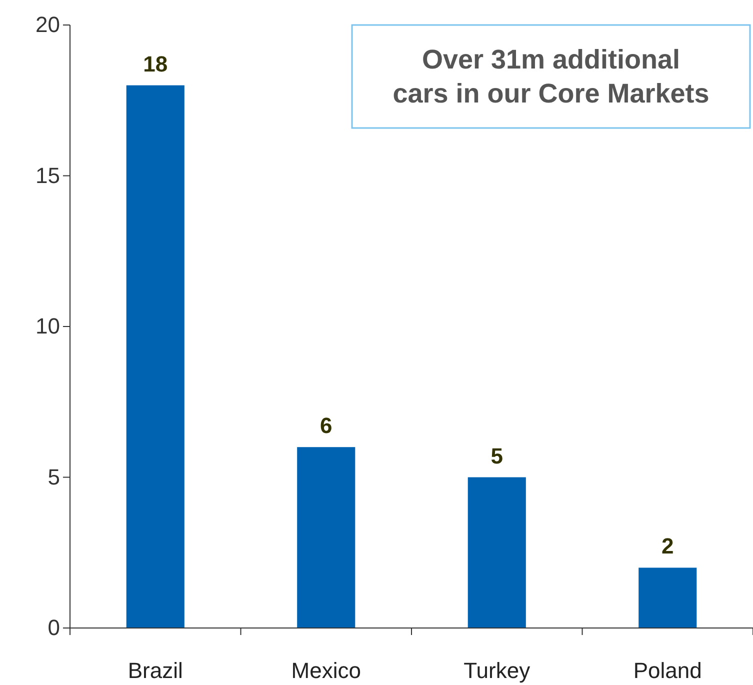 The width and height of the screenshot is (753, 685). Describe the element at coordinates (326, 425) in the screenshot. I see `data-label: 6` at that location.